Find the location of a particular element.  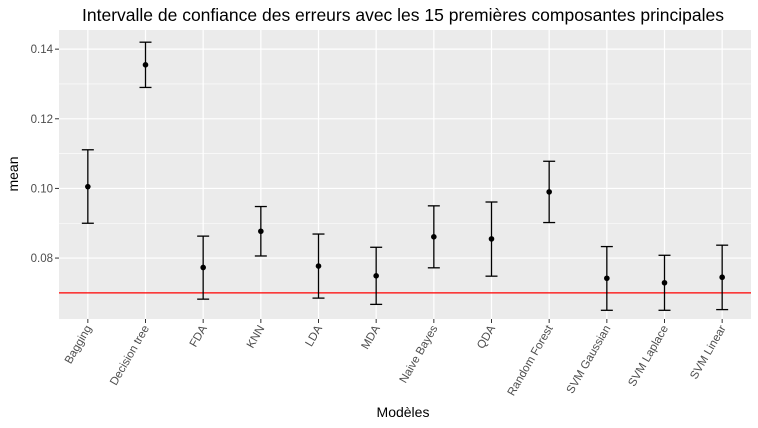

y-axis-ticks: 0.08 0.10 0.12 0.14 is located at coordinates (45, 154).